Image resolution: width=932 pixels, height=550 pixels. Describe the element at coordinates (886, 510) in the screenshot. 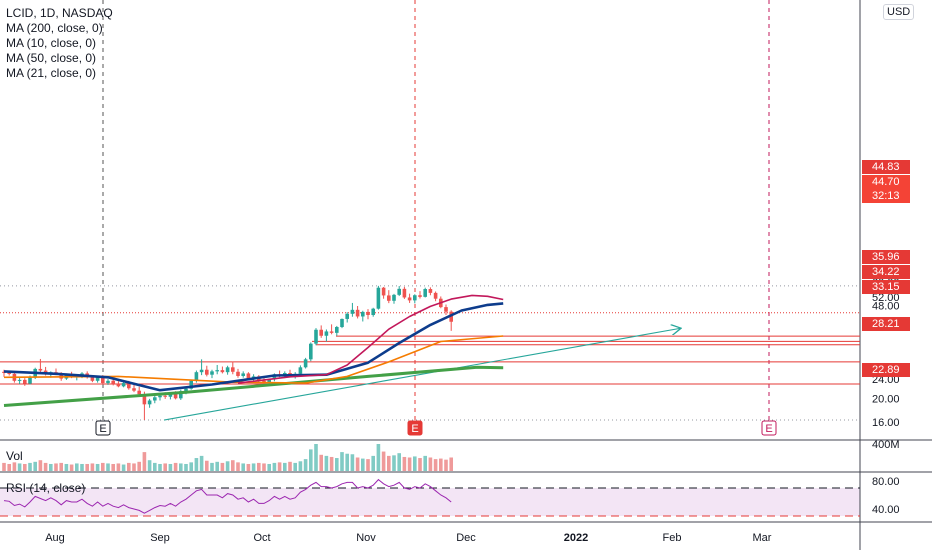

I see `rsi-tick-label: 40.00` at that location.